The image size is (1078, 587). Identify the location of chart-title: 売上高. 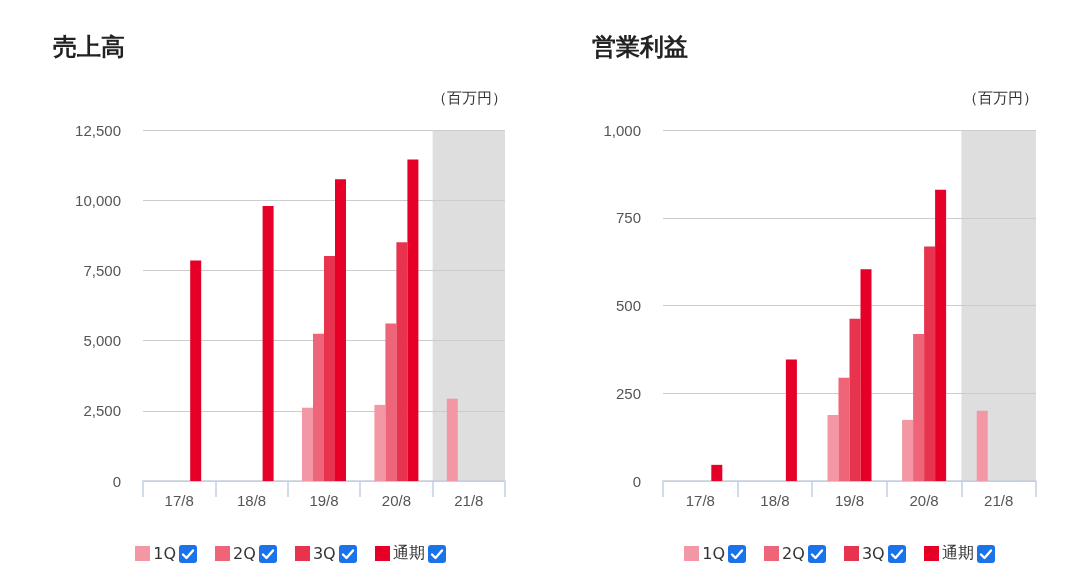
(89, 47).